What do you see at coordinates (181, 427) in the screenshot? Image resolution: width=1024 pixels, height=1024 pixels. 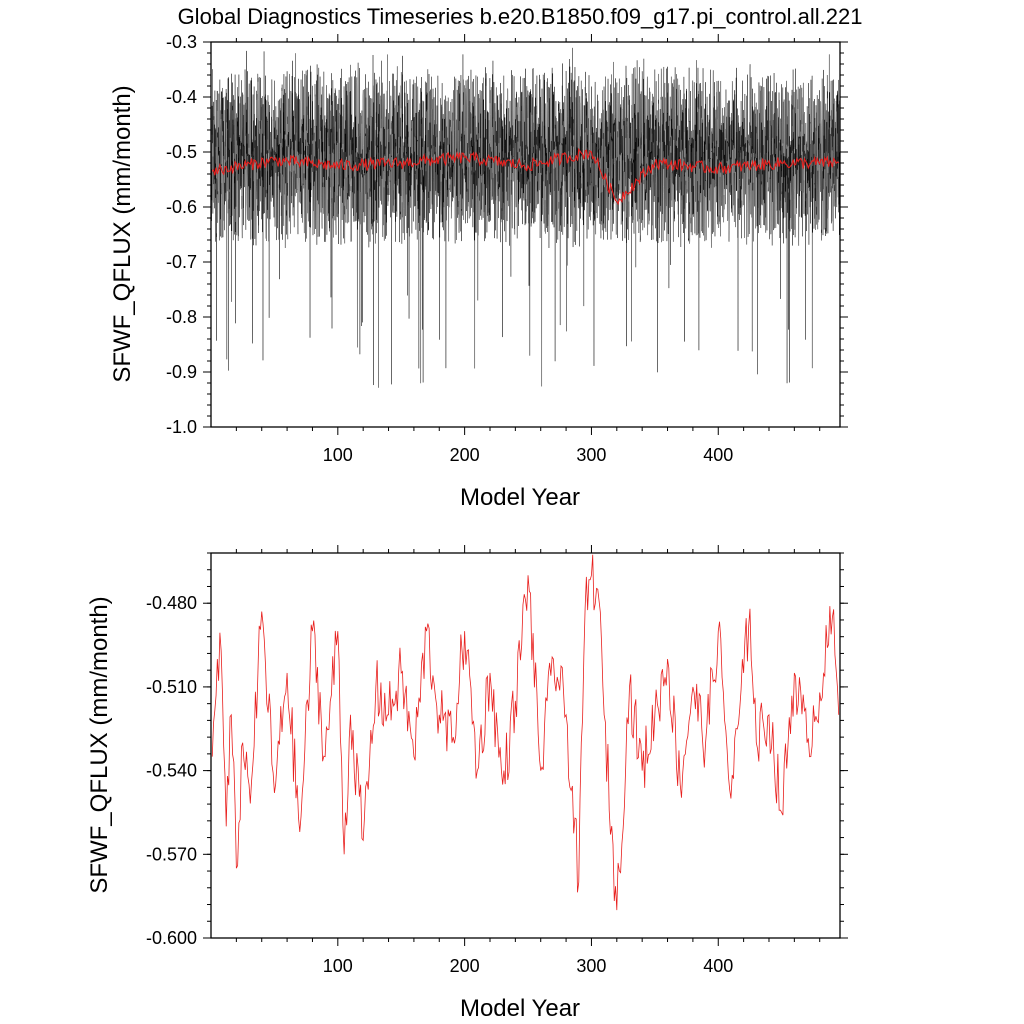 I see `y-tick-label: -1.0` at bounding box center [181, 427].